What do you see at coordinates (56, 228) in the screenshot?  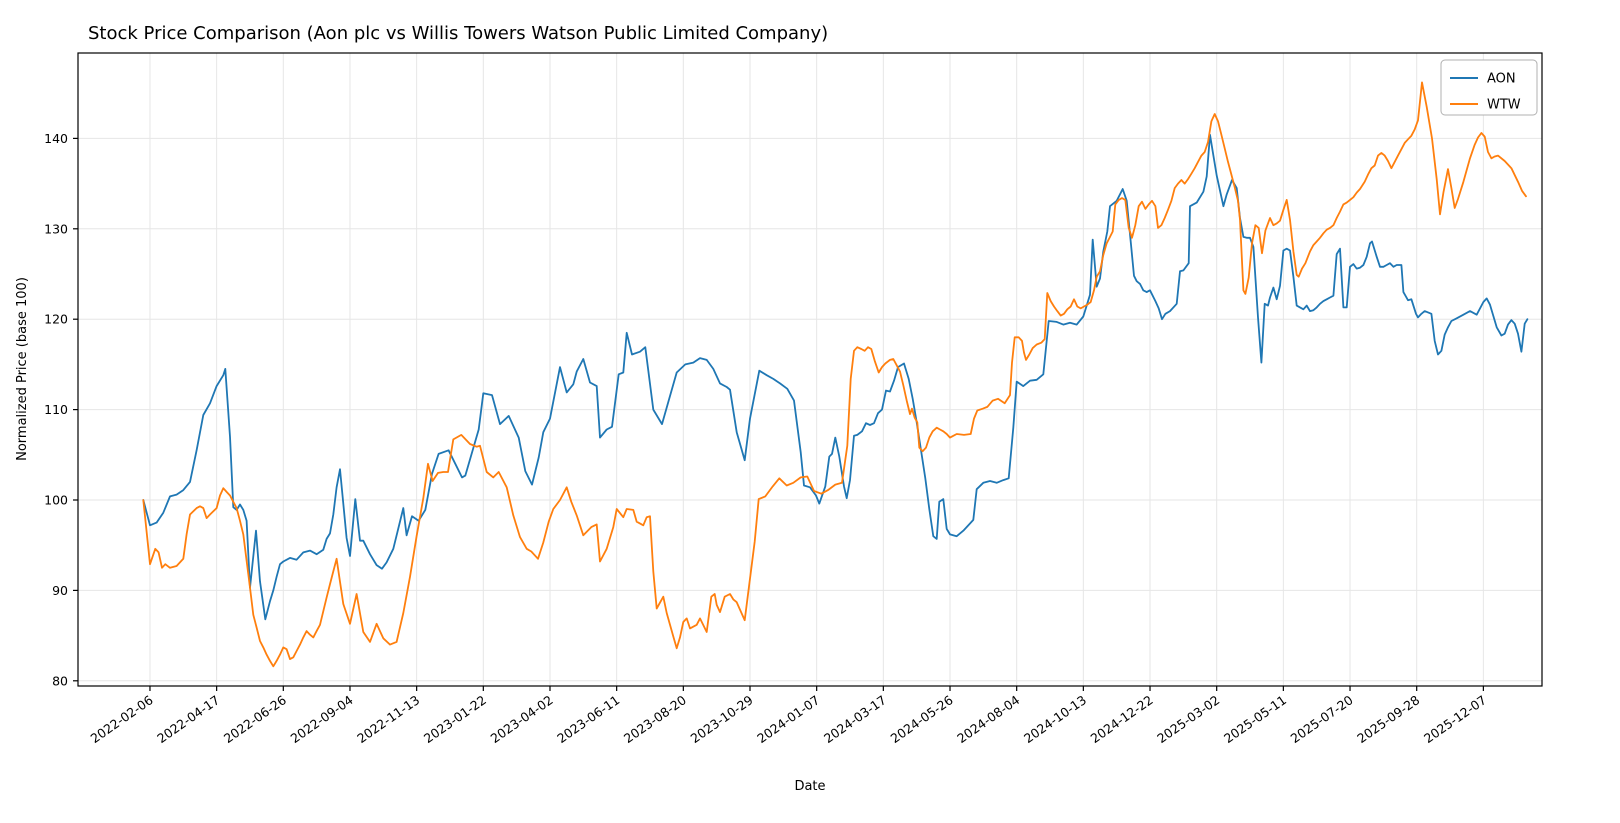 I see `y-tick-label: 130` at bounding box center [56, 228].